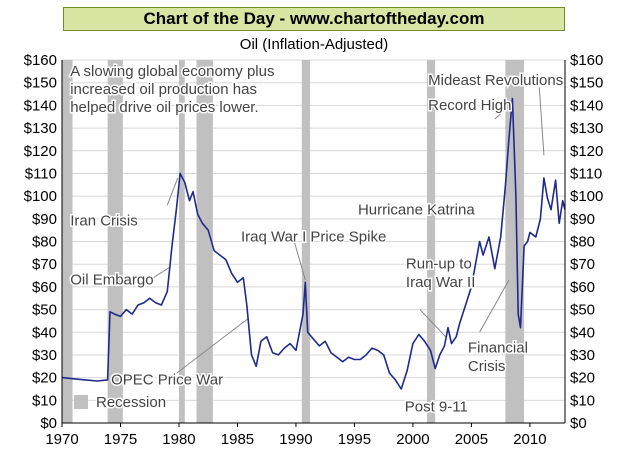 This screenshot has height=464, width=620. I want to click on y-tick-left-10: $100, so click(40, 196).